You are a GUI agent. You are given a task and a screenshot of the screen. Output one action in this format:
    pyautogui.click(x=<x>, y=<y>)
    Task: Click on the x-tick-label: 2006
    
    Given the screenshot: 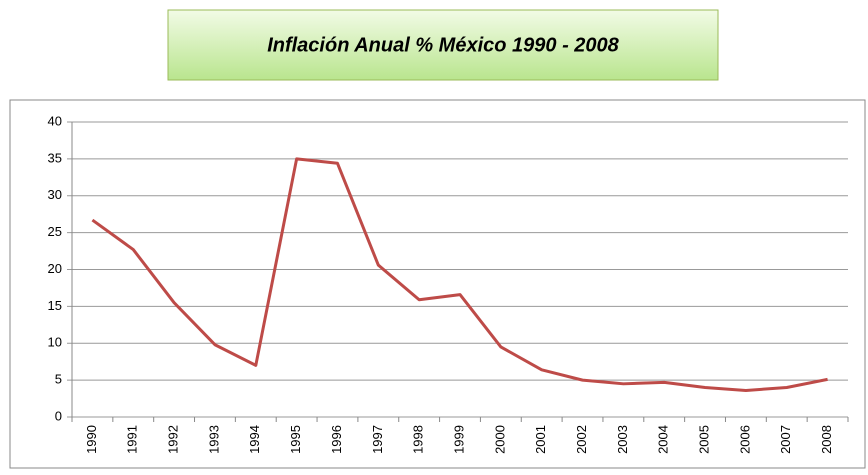 What is the action you would take?
    pyautogui.click(x=744, y=439)
    